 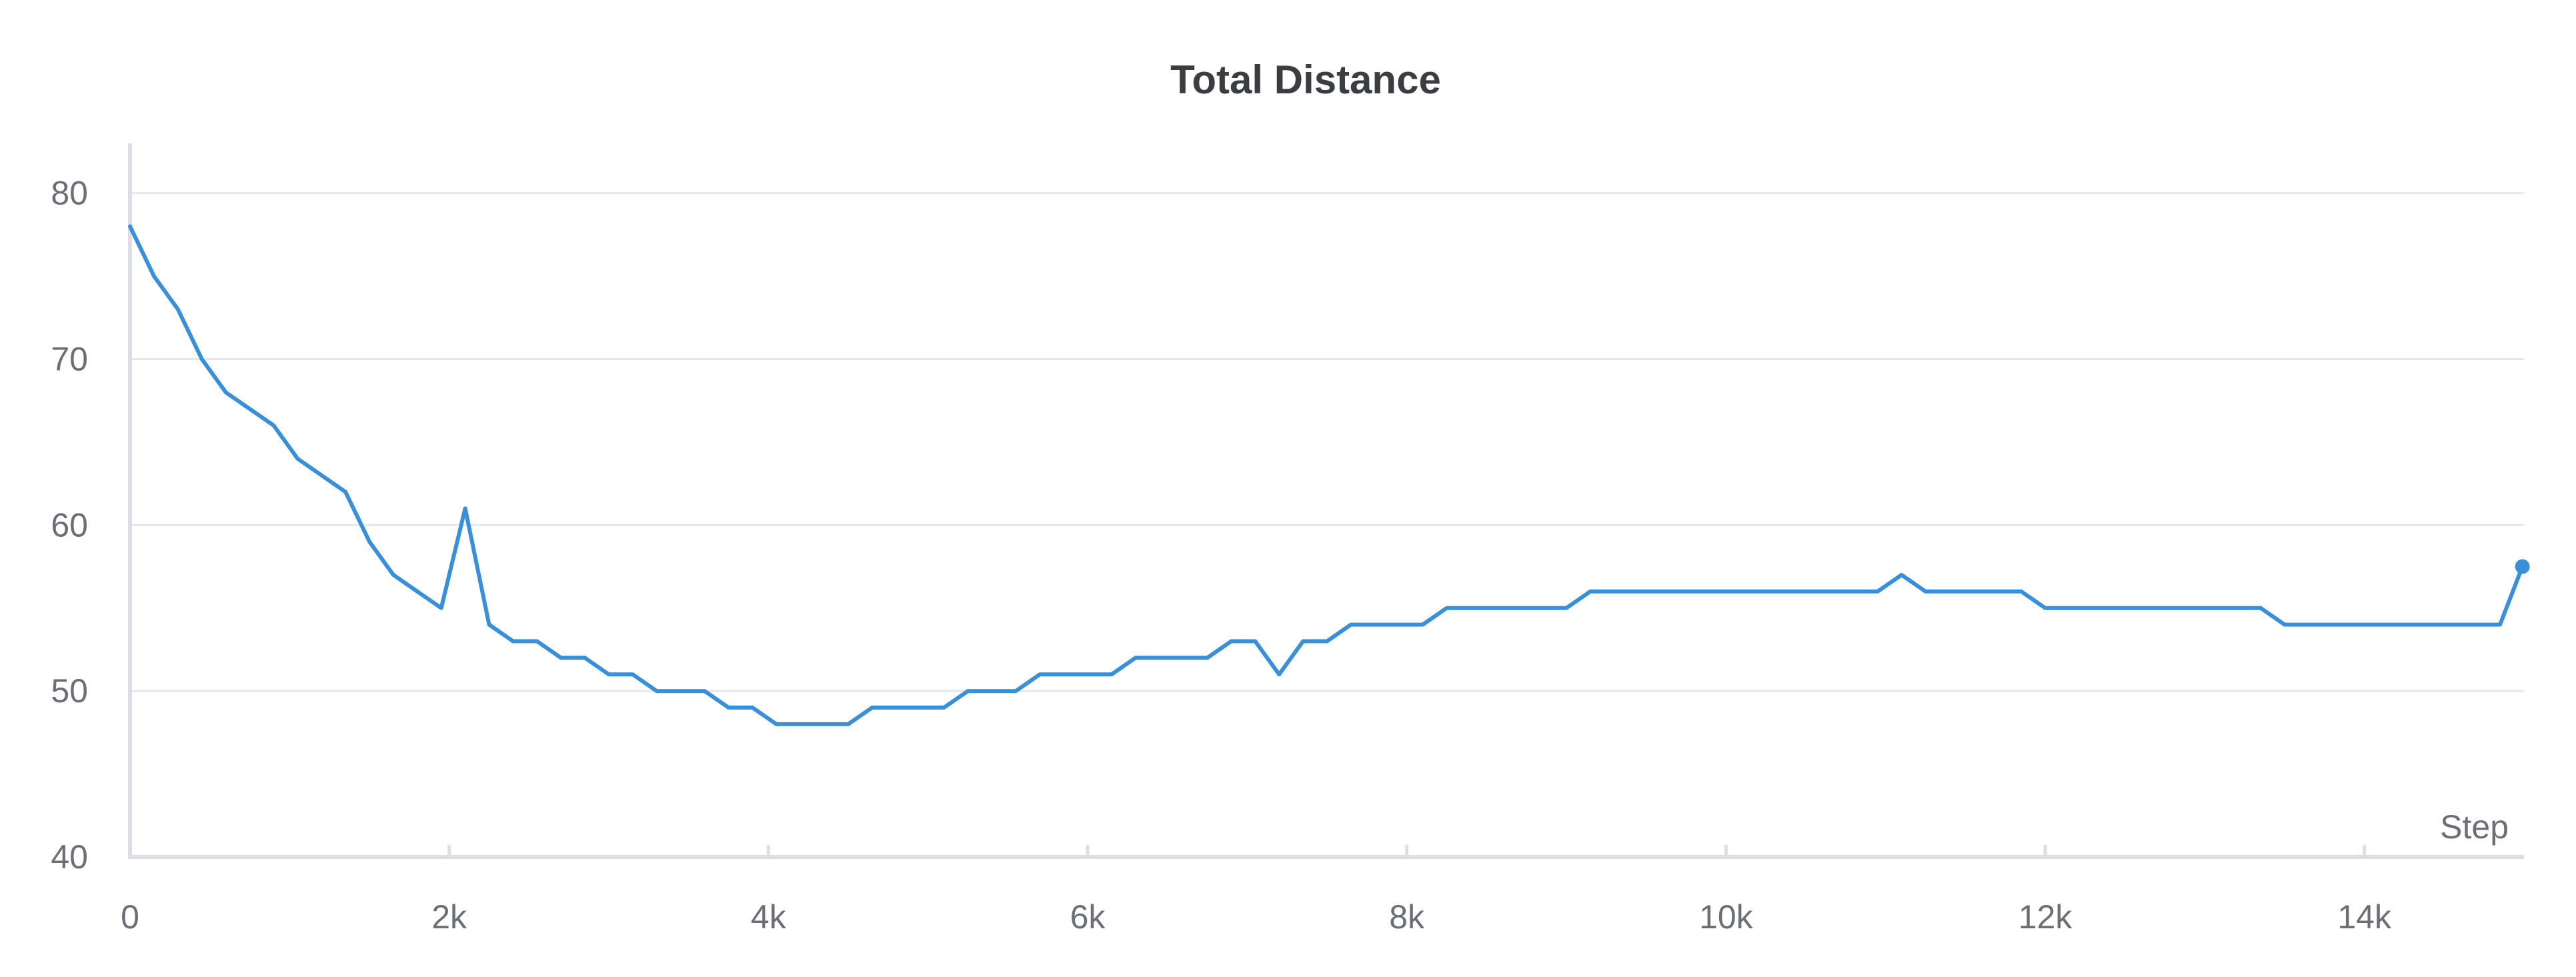 I want to click on x-tick-label: 12k, so click(x=2046, y=917).